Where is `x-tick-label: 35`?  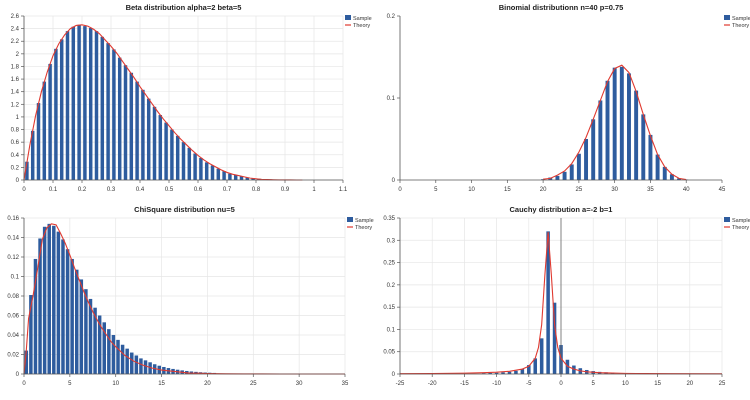
x-tick-label: 35 is located at coordinates (345, 384).